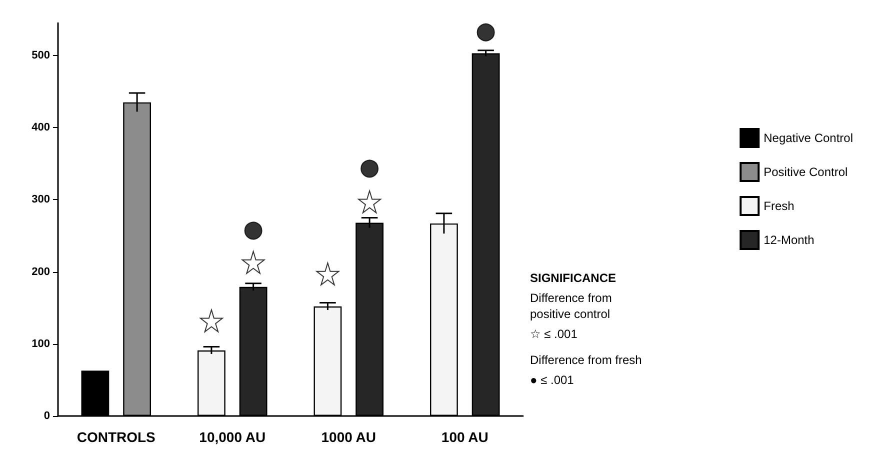  I want to click on legend-label: 12-Month, so click(789, 240).